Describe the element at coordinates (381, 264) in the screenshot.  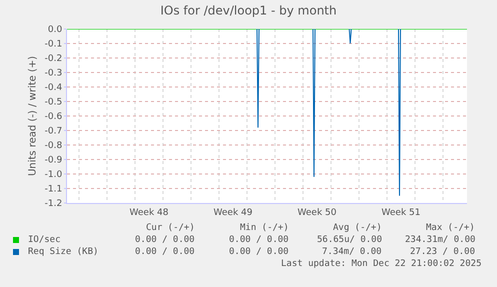
I see `text: Last update: Mon Dec 22 21:00:02 2025` at that location.